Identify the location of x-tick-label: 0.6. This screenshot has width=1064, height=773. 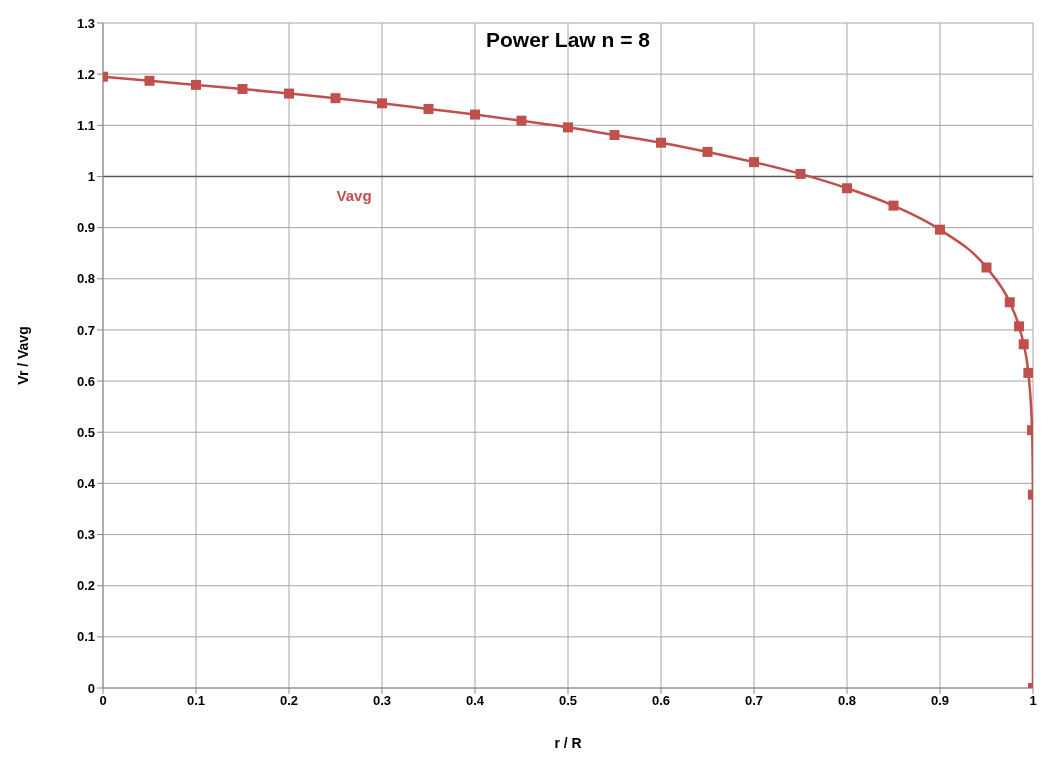
(661, 701).